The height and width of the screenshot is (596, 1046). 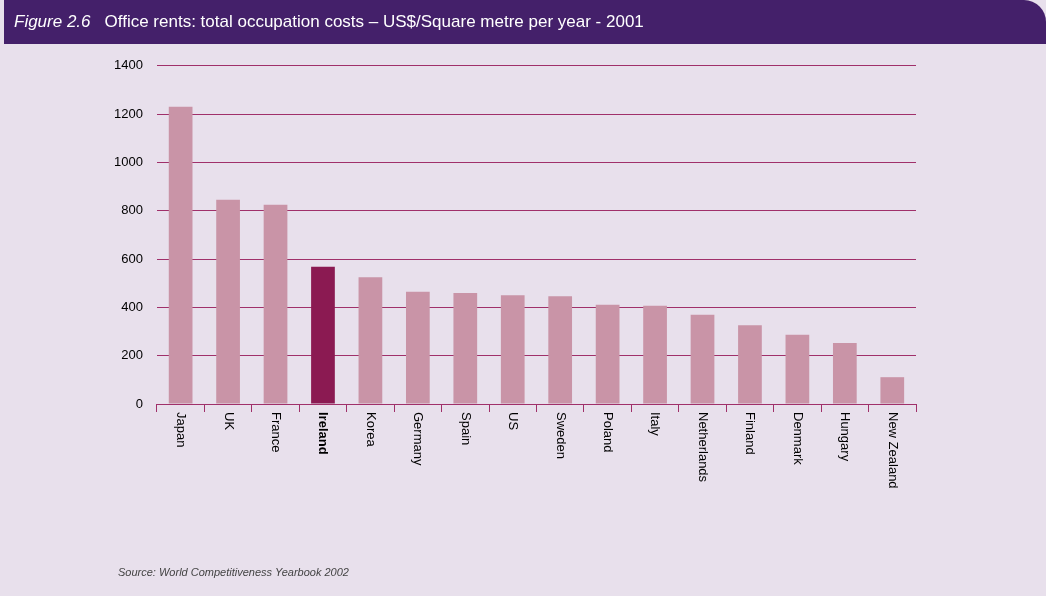 I want to click on x-tick-label: Netherlands, so click(x=703, y=447).